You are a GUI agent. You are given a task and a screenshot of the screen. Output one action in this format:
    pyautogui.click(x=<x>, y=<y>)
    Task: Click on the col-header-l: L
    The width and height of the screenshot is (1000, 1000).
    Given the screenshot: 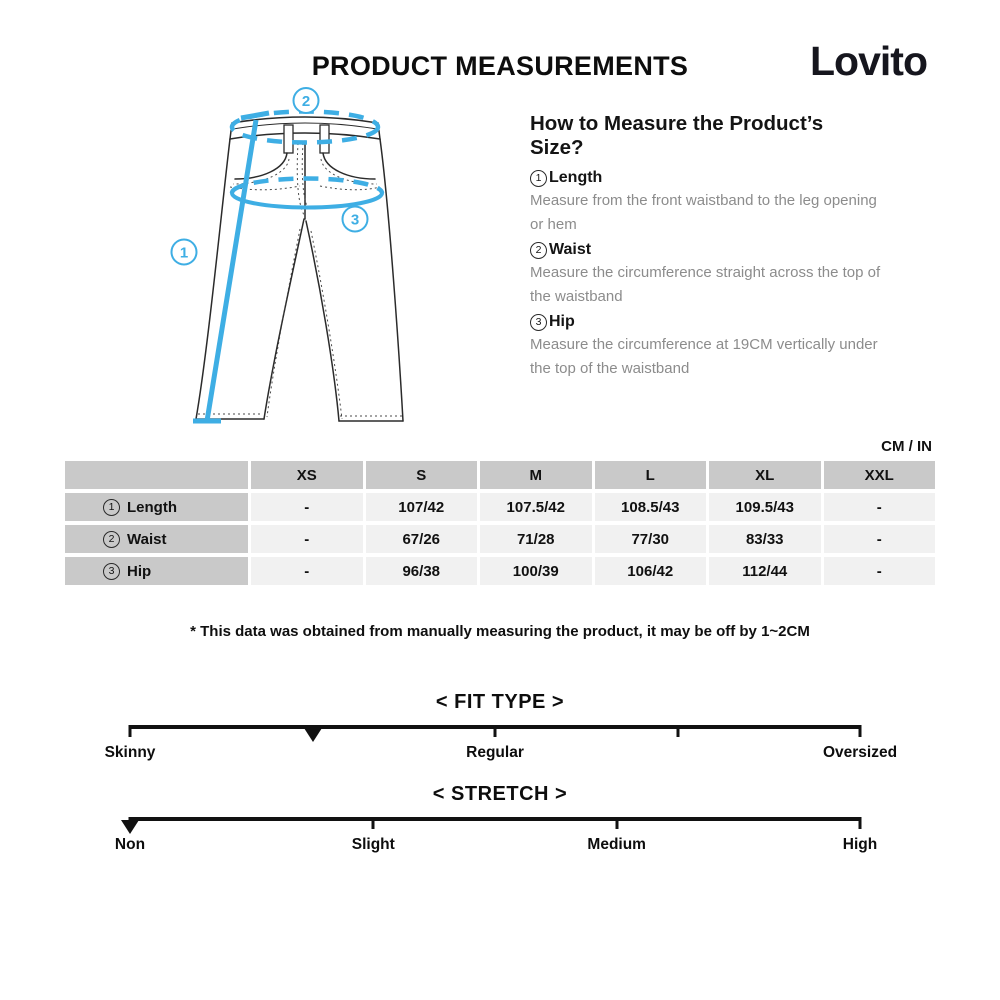 What is the action you would take?
    pyautogui.click(x=650, y=475)
    